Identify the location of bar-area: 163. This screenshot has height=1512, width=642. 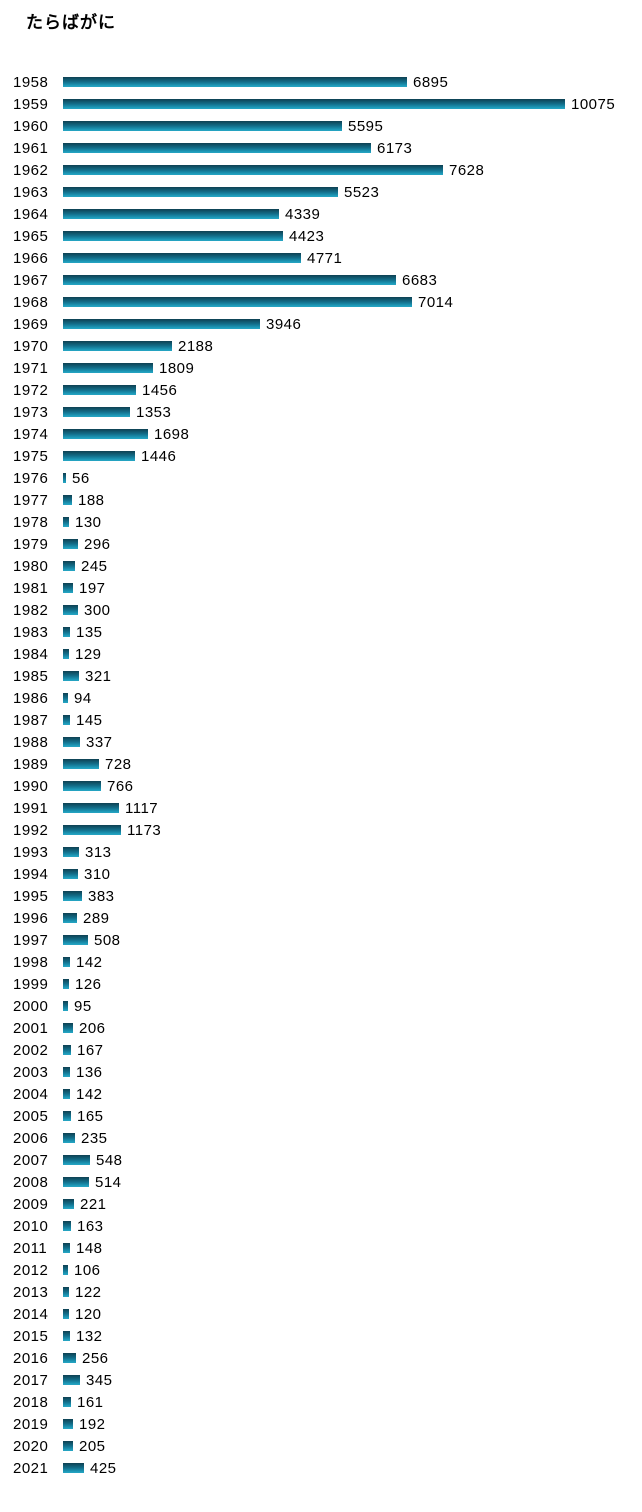
(352, 1226).